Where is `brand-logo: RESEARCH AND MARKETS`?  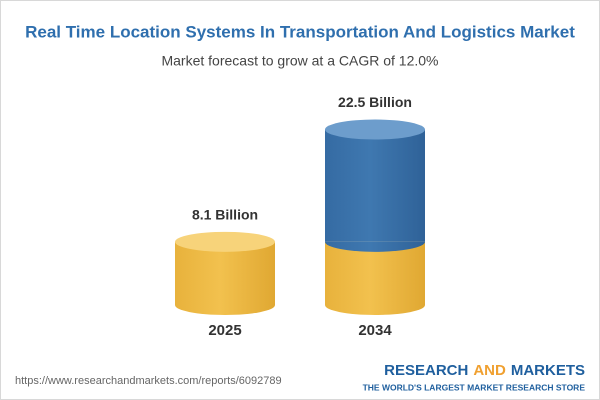
brand-logo: RESEARCH AND MARKETS is located at coordinates (484, 370).